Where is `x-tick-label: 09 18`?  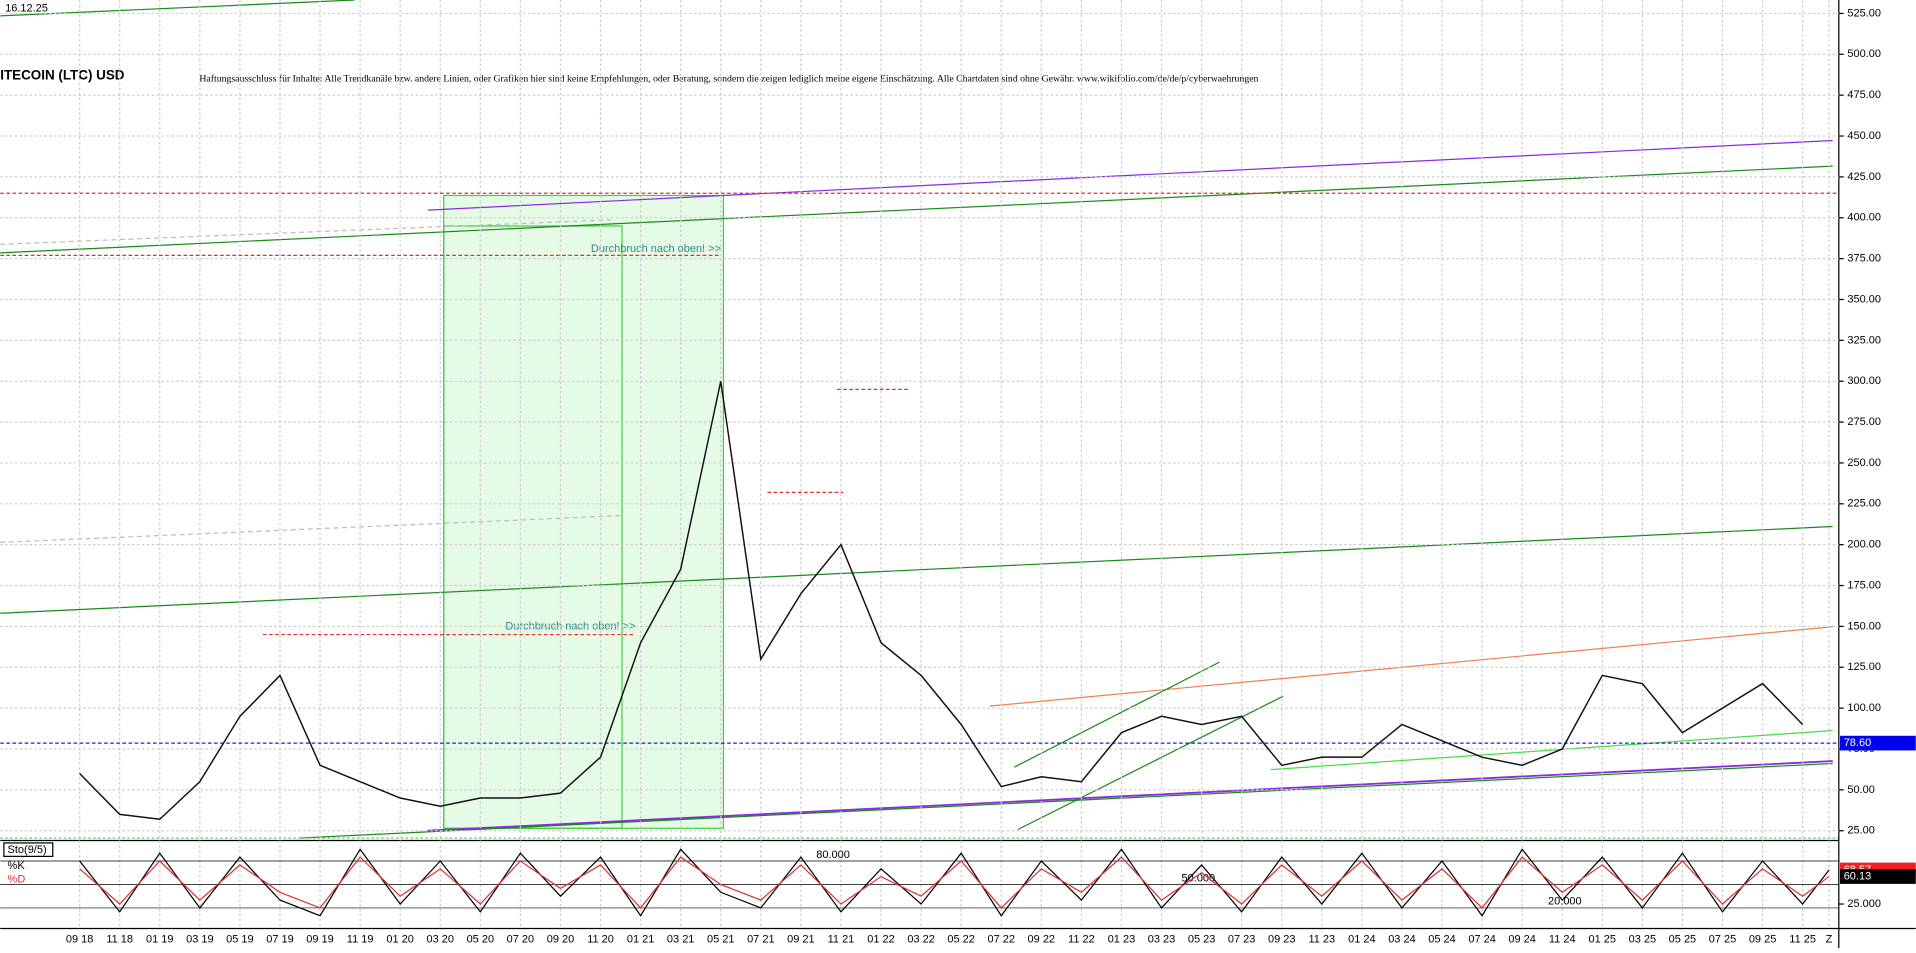
x-tick-label: 09 18 is located at coordinates (80, 939).